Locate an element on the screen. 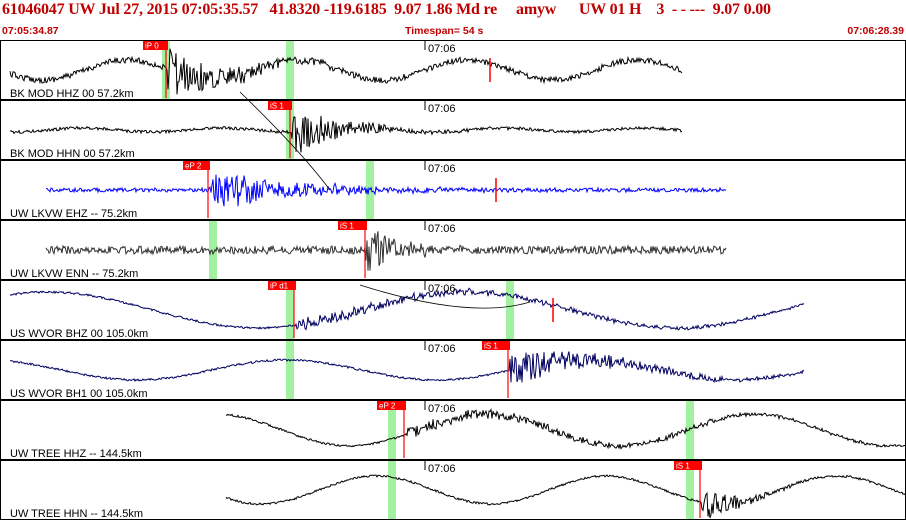 Image resolution: width=906 pixels, height=520 pixels. trace-panel: iP d1 07:06 US WVOR BHZ 00 105.0km is located at coordinates (453, 310).